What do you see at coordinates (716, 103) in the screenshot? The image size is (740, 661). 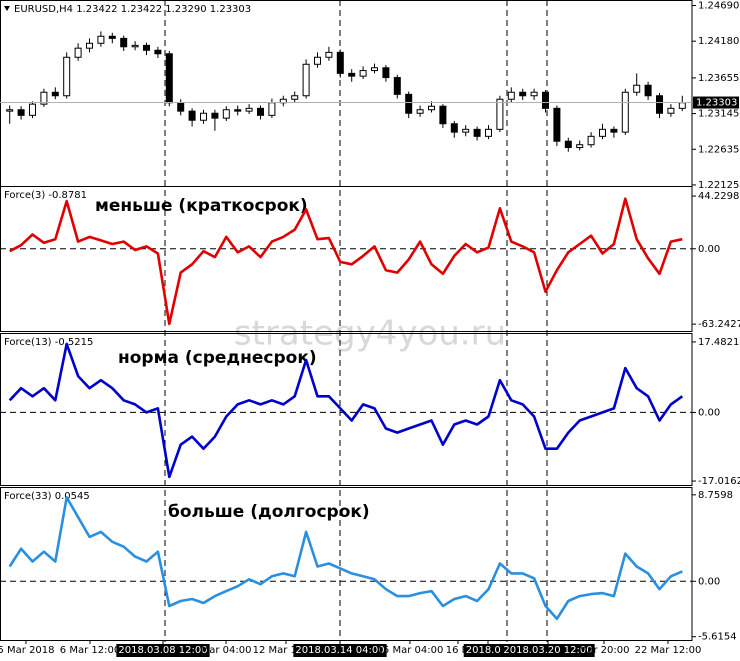 I see `price-label: 1.23303` at bounding box center [716, 103].